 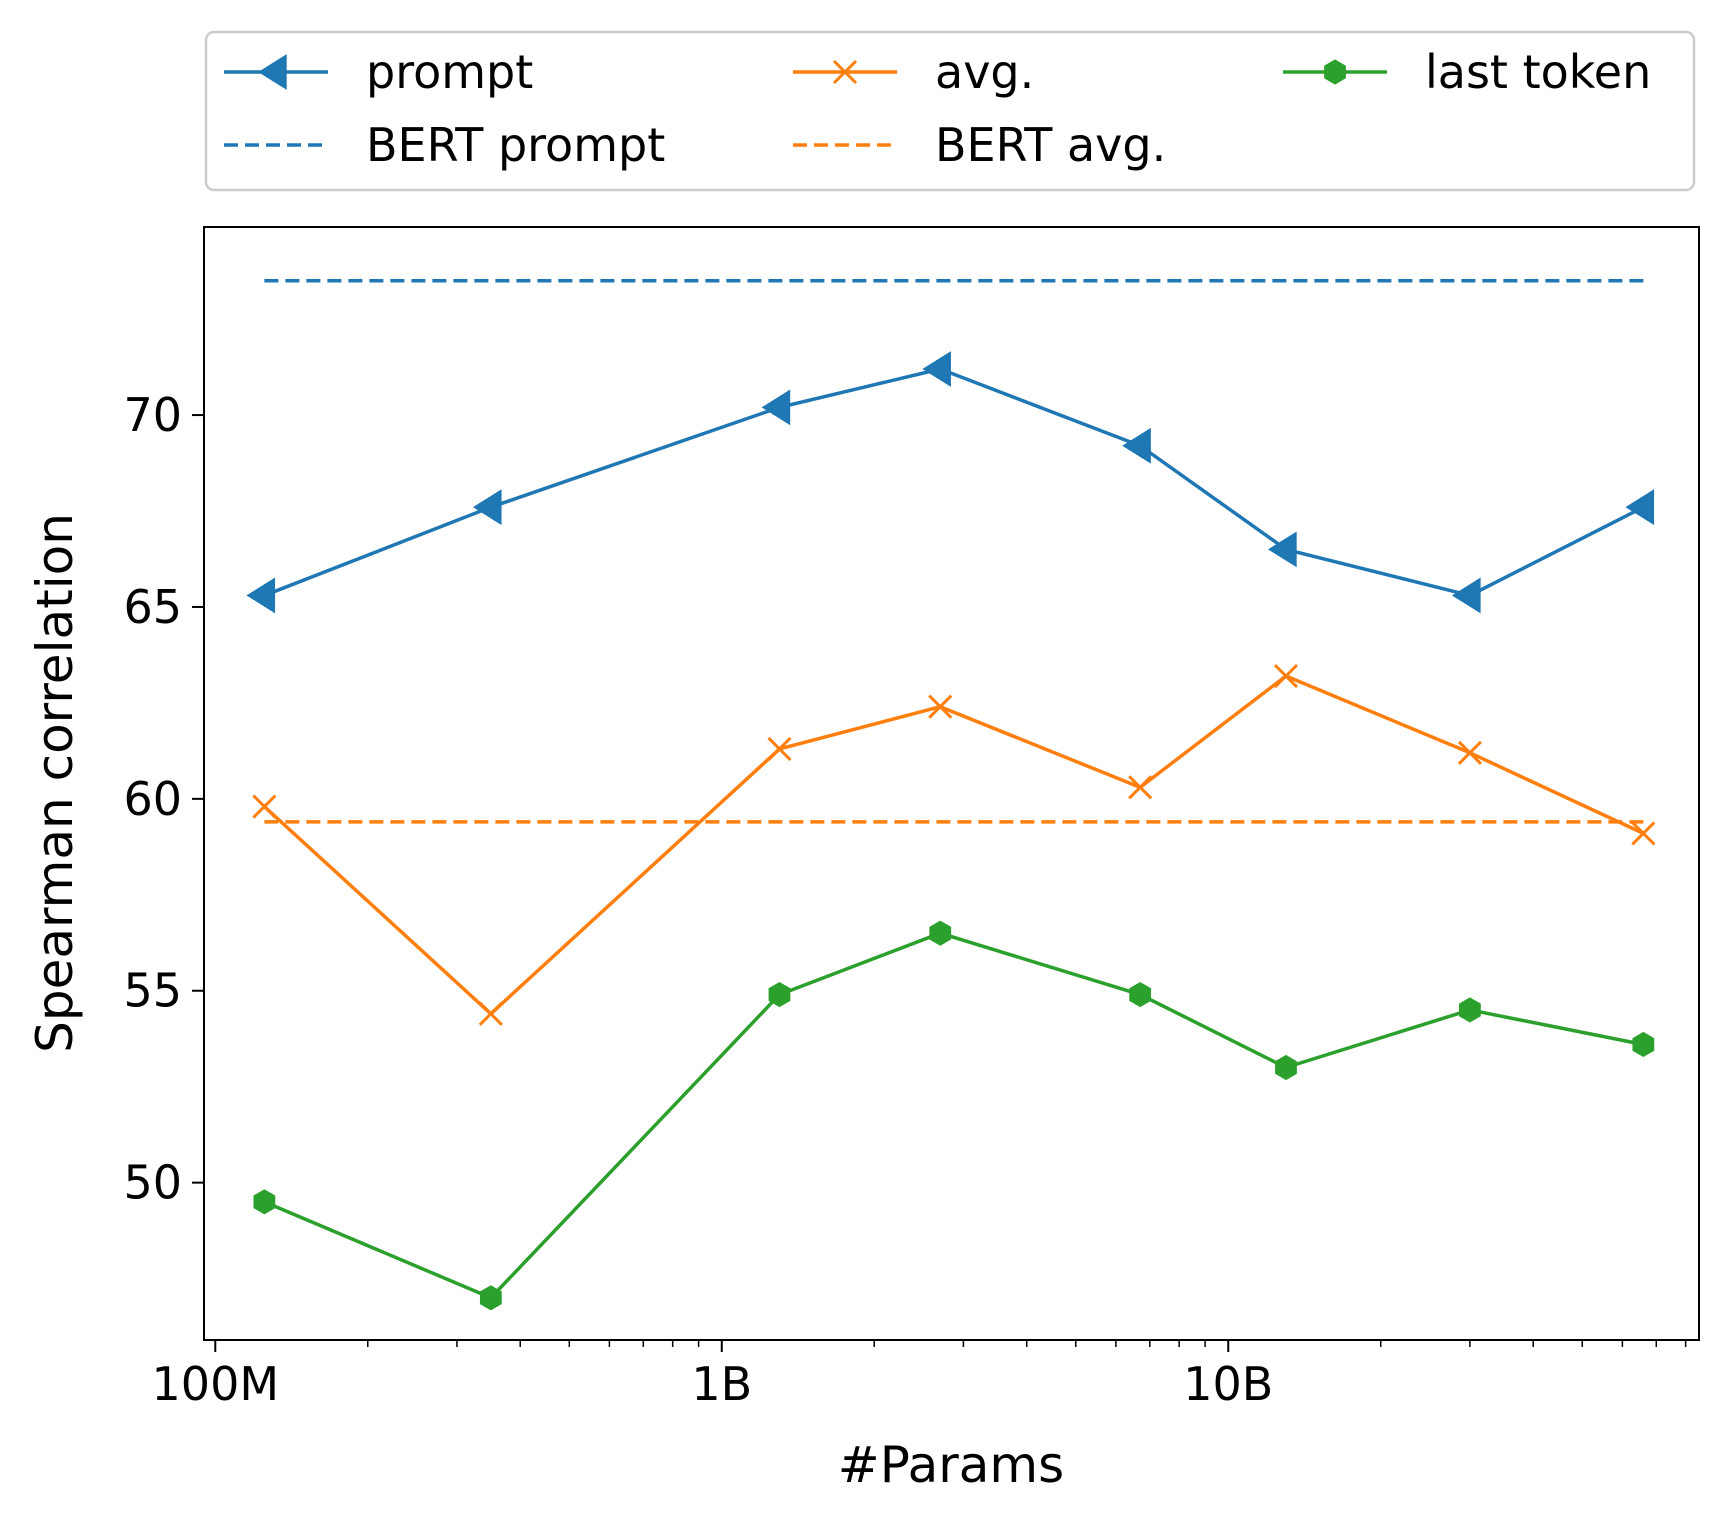 What do you see at coordinates (721, 1384) in the screenshot?
I see `x-tick-label: 1B` at bounding box center [721, 1384].